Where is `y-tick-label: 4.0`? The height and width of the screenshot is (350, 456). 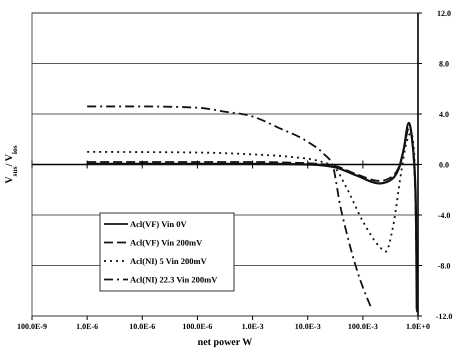
y-tick-label: 4.0 is located at coordinates (444, 114).